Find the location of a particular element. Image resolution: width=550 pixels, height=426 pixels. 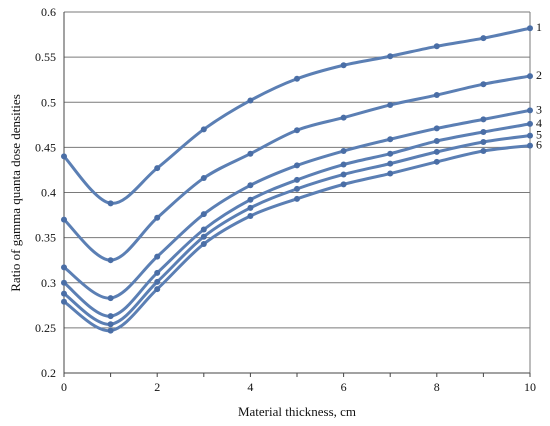

y-axis-title: Ratio of gamma quanta dose densities is located at coordinates (15, 192).